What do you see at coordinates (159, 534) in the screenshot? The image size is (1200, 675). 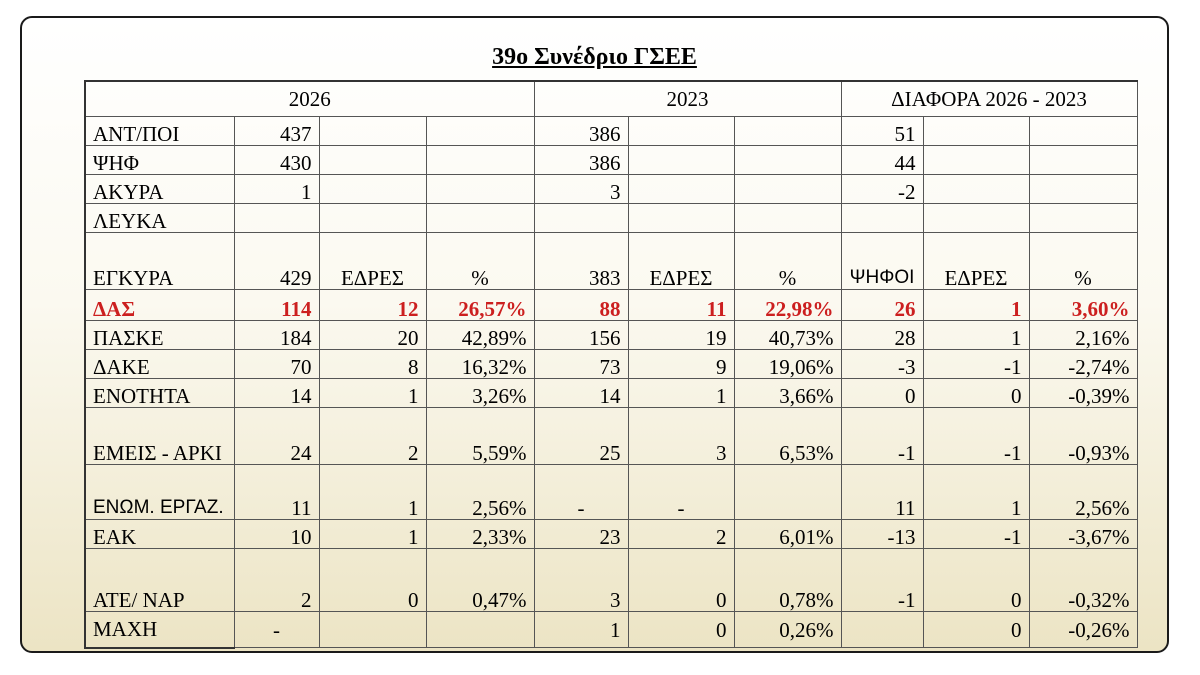 I see `party-name: ΕΑΚ` at bounding box center [159, 534].